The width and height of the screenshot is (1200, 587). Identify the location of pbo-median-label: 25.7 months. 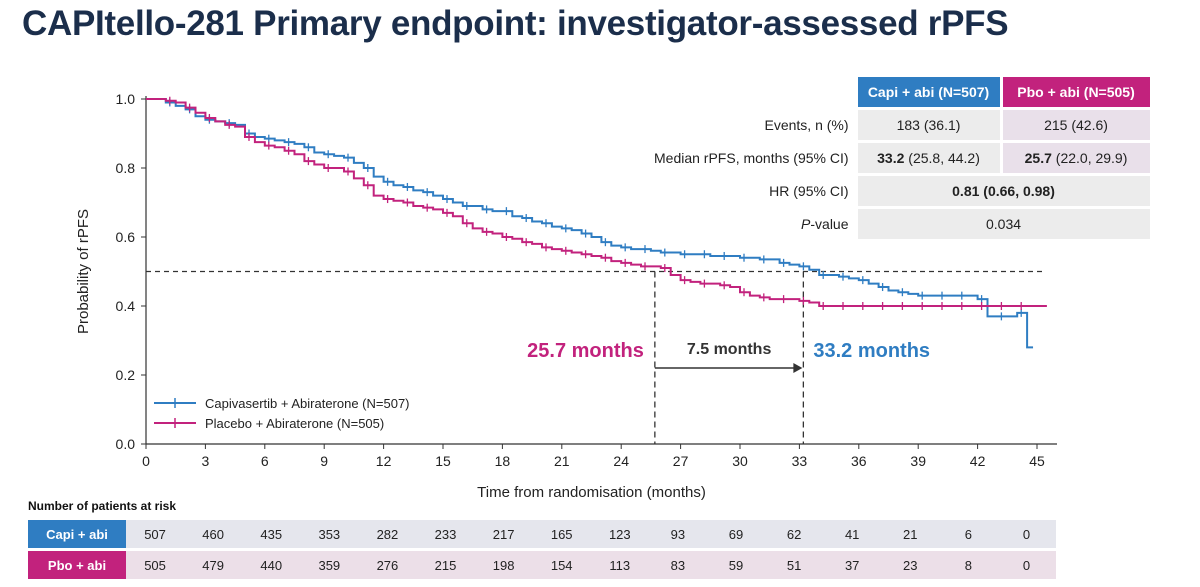
(585, 351).